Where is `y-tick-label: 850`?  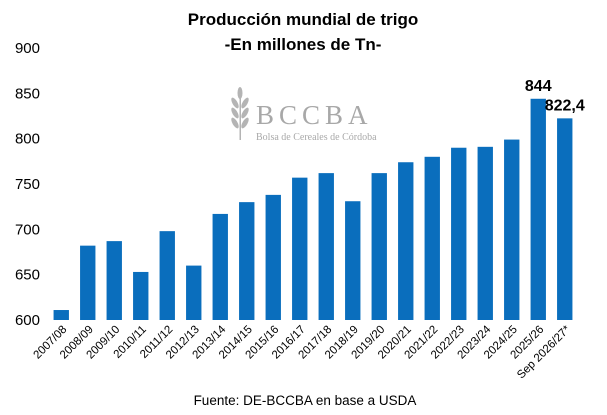
y-tick-label: 850 is located at coordinates (27, 93).